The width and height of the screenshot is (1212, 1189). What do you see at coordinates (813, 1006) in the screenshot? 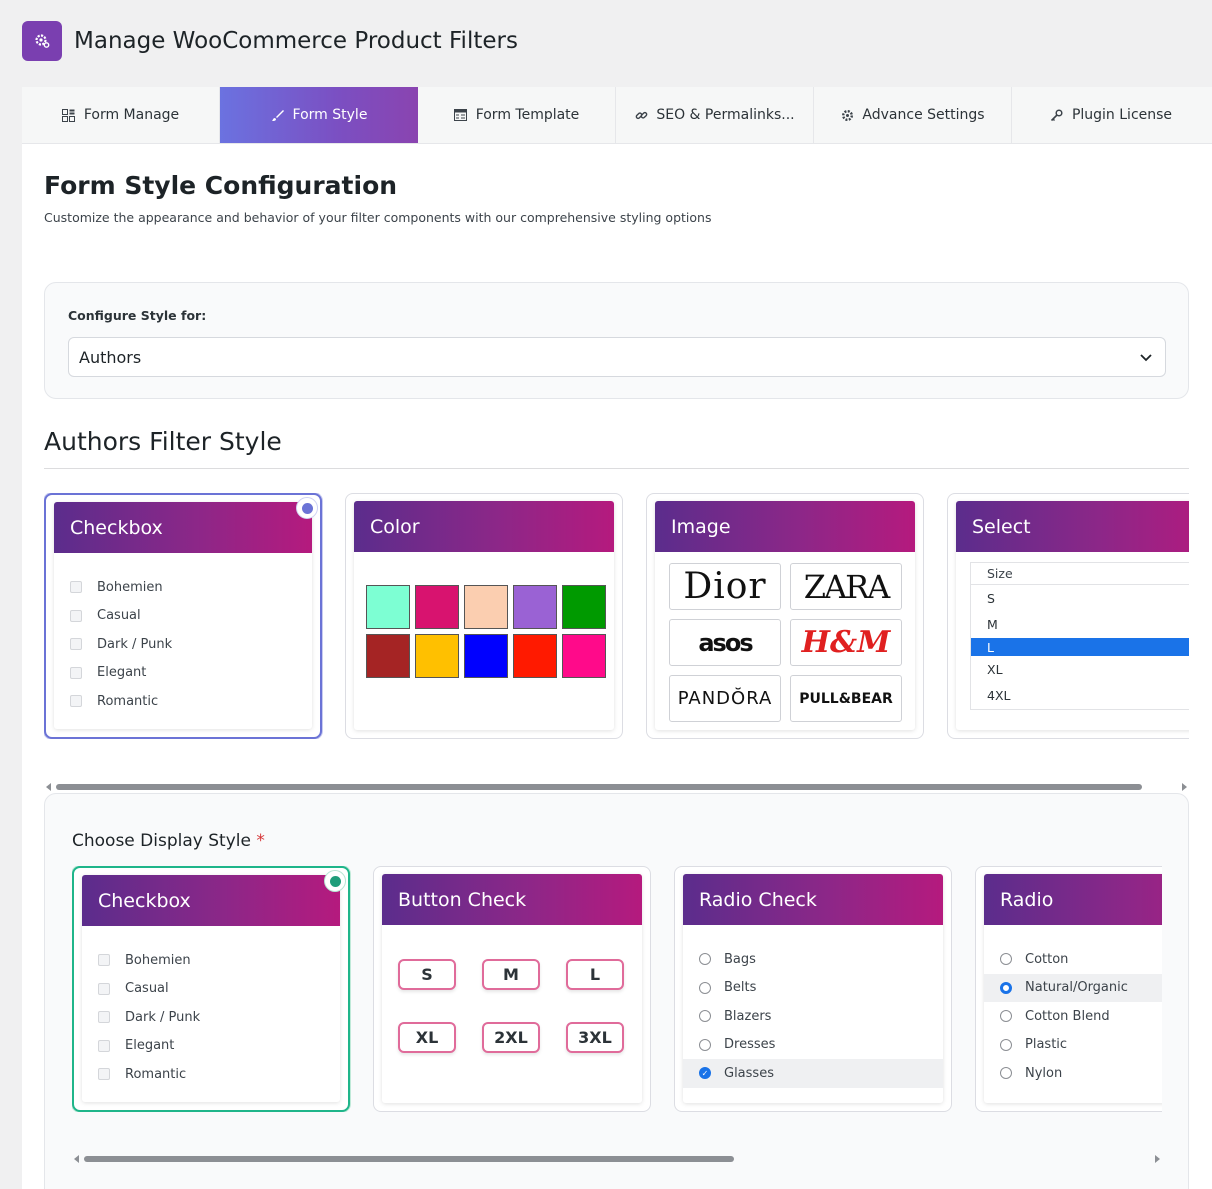
I see `radio-list: Bags Belts Blazers Dresses ✓ Glasses` at bounding box center [813, 1006].